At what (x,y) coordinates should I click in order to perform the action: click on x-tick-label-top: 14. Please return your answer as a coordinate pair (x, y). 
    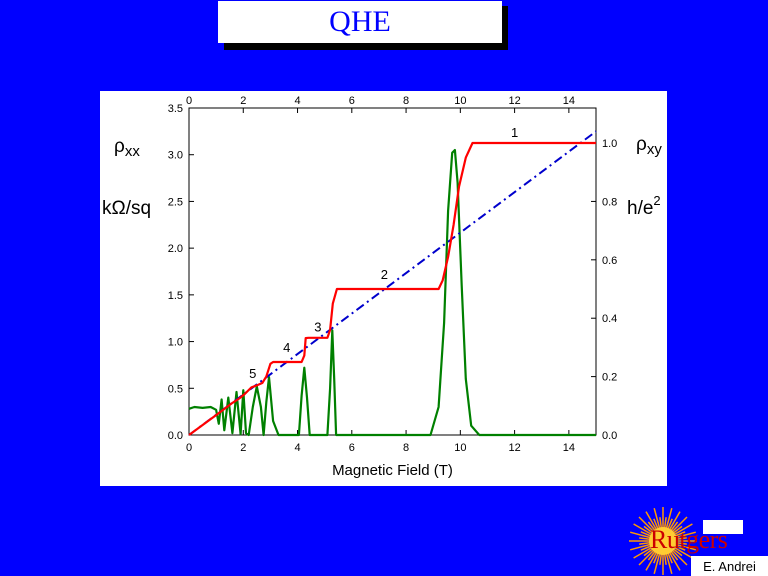
    Looking at the image, I should click on (569, 101).